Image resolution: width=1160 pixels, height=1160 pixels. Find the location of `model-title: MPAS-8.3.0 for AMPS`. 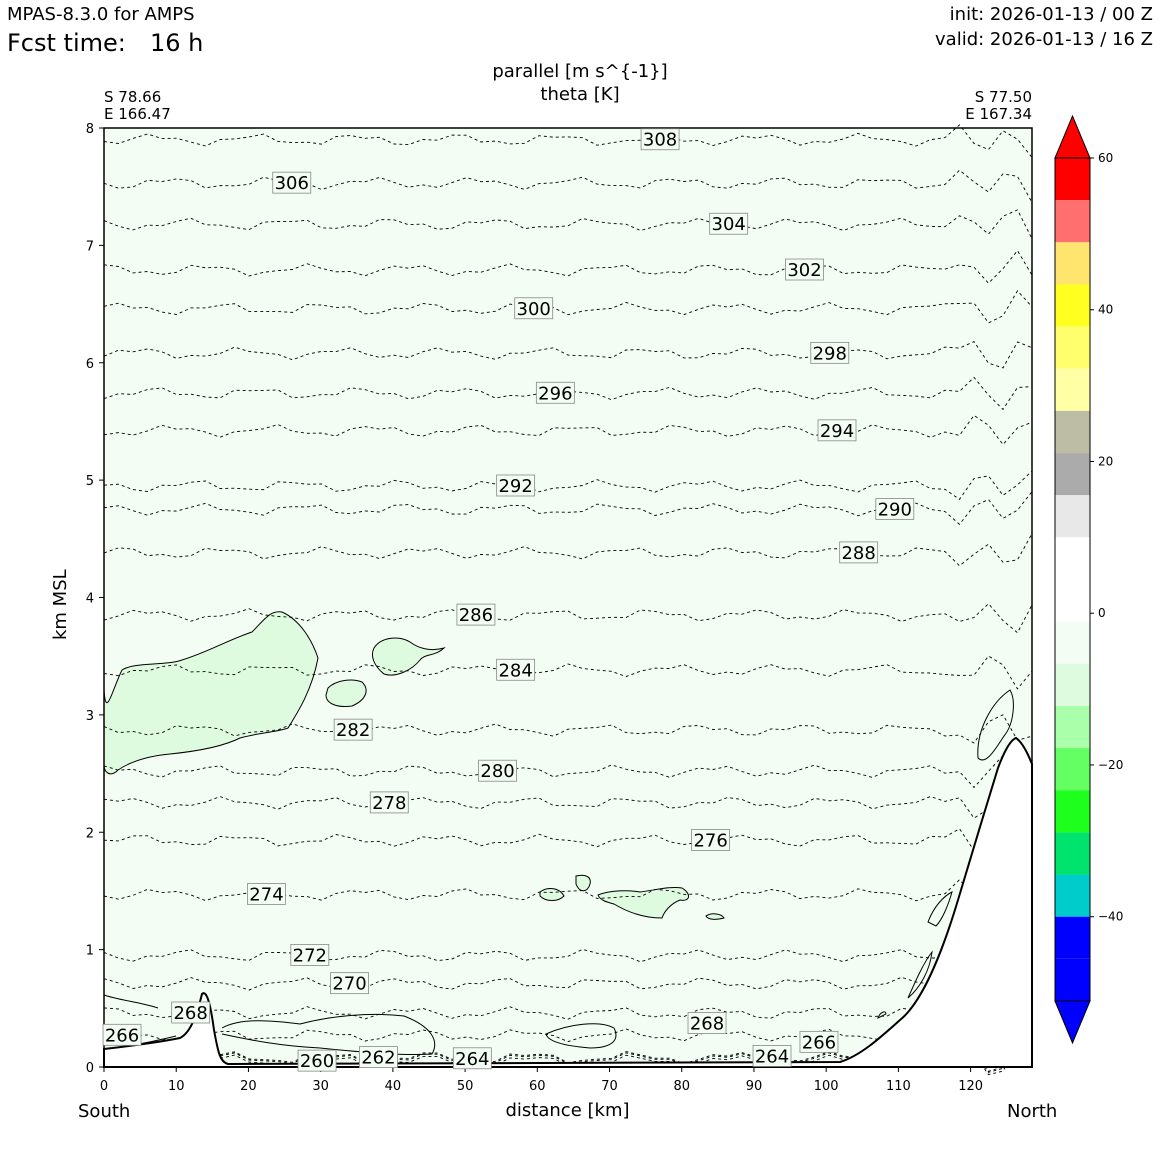

model-title: MPAS-8.3.0 for AMPS is located at coordinates (101, 14).